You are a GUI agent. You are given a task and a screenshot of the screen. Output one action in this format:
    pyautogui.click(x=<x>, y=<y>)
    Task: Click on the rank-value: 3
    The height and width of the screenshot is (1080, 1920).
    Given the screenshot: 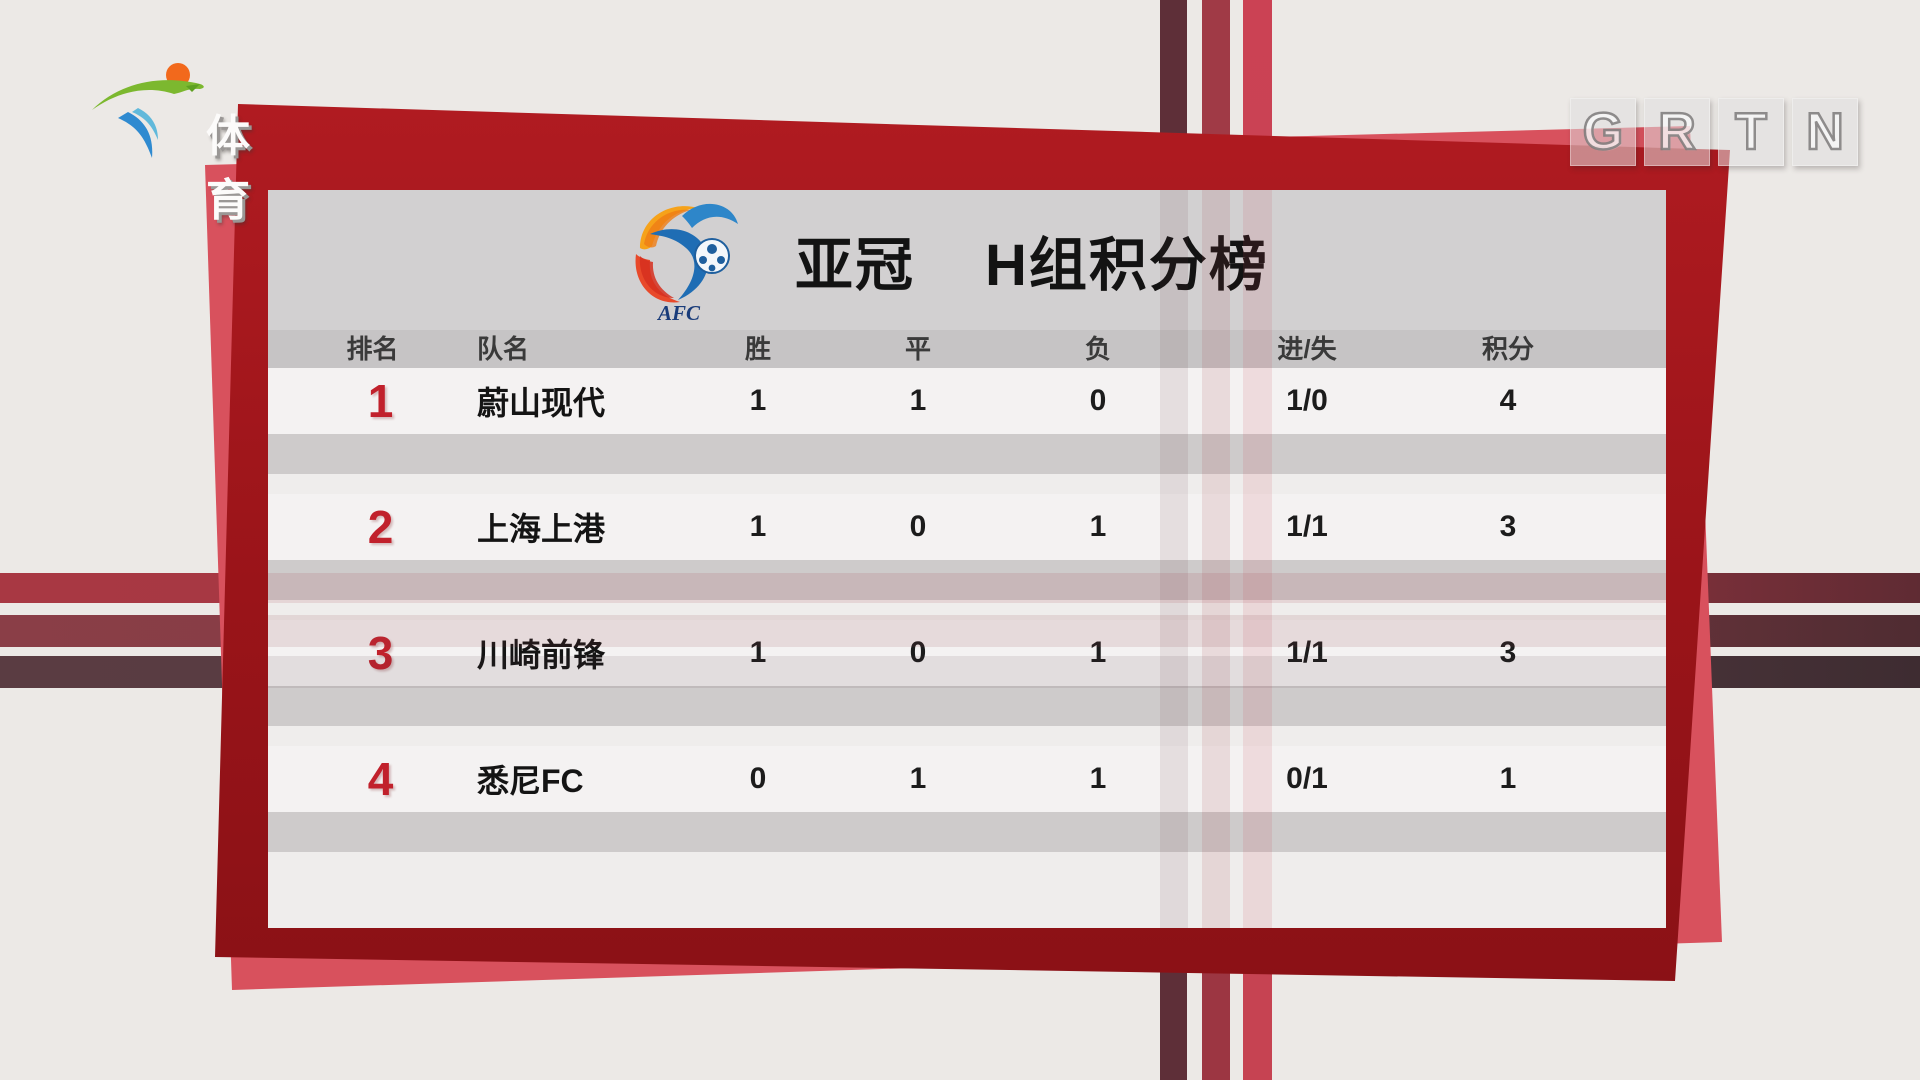 What is the action you would take?
    pyautogui.click(x=380, y=653)
    